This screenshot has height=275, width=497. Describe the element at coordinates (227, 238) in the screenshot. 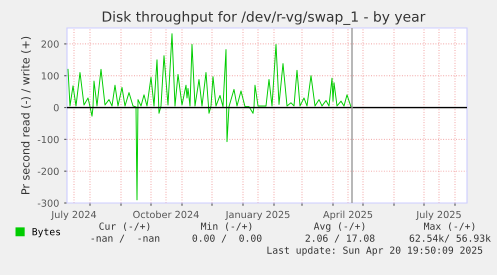

I see `text: 0.00 / 0.00` at that location.